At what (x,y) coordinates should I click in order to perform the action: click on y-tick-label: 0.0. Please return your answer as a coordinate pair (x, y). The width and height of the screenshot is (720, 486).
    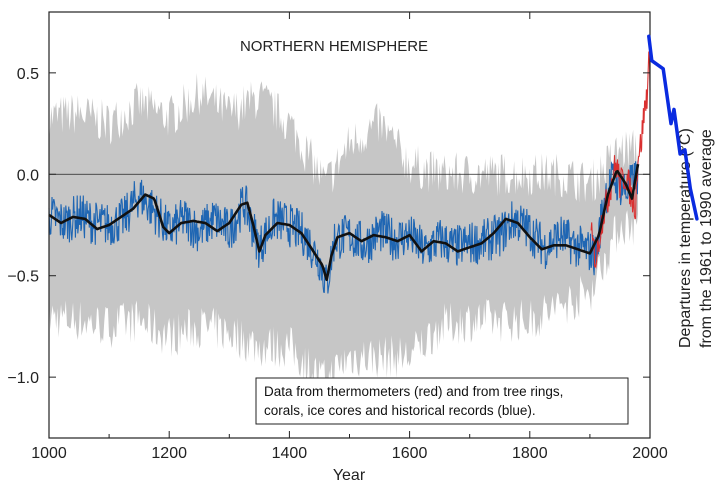
    Looking at the image, I should click on (28, 175).